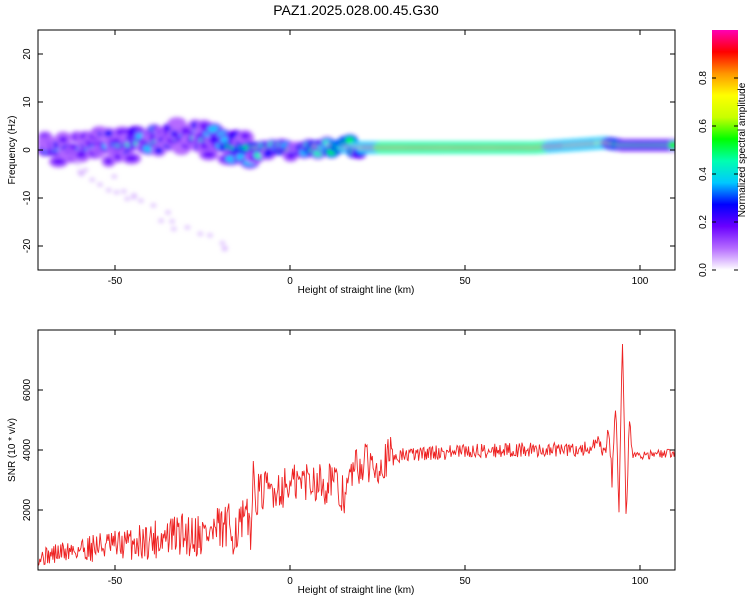 The height and width of the screenshot is (600, 750). What do you see at coordinates (12, 450) in the screenshot?
I see `snr-ylabel: SNR (10 * v/v)` at bounding box center [12, 450].